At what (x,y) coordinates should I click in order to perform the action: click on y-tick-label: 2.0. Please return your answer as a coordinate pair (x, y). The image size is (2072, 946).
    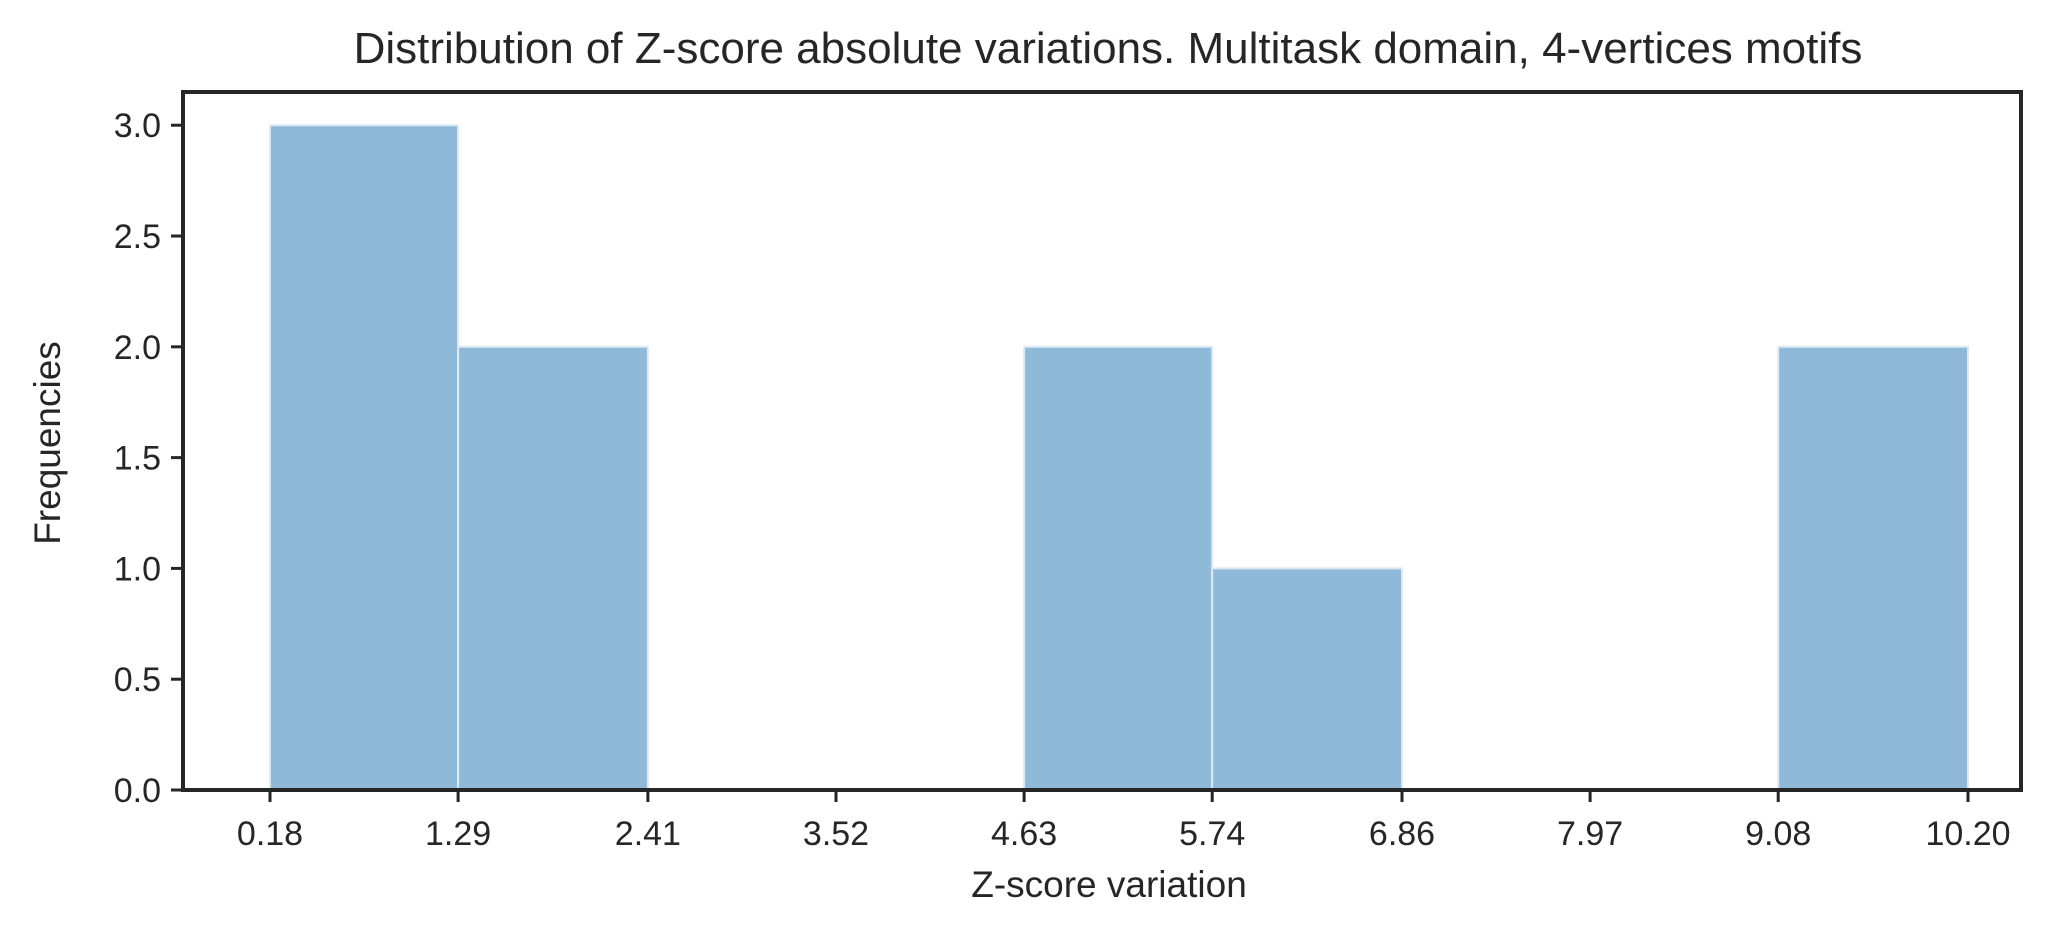
    Looking at the image, I should click on (137, 348).